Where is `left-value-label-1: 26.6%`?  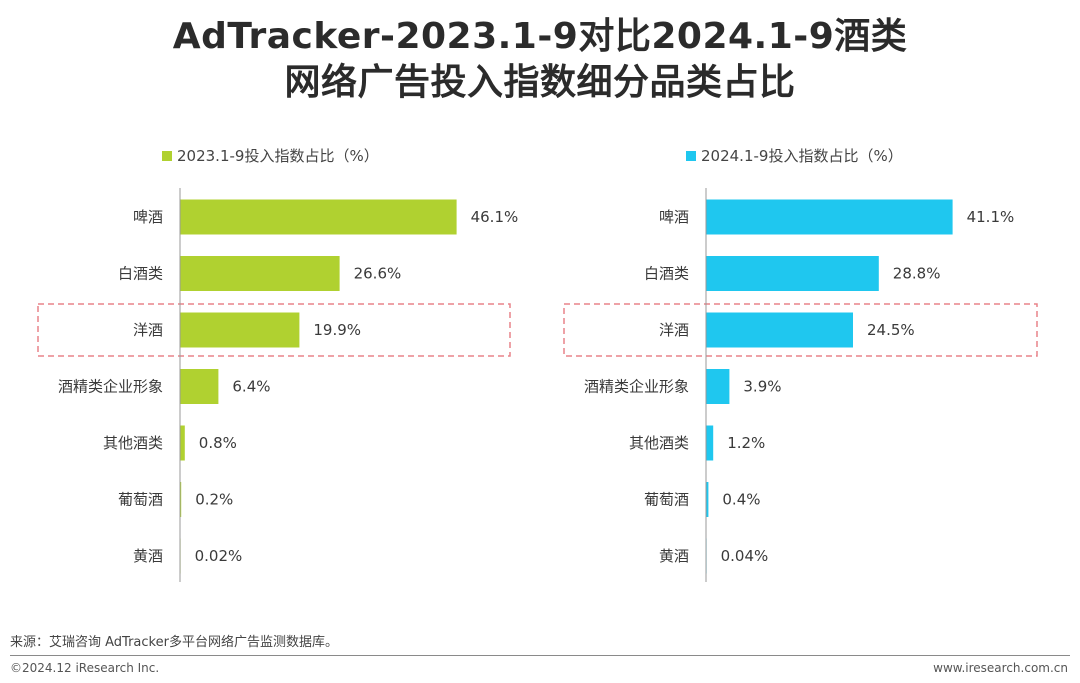 left-value-label-1: 26.6% is located at coordinates (378, 274).